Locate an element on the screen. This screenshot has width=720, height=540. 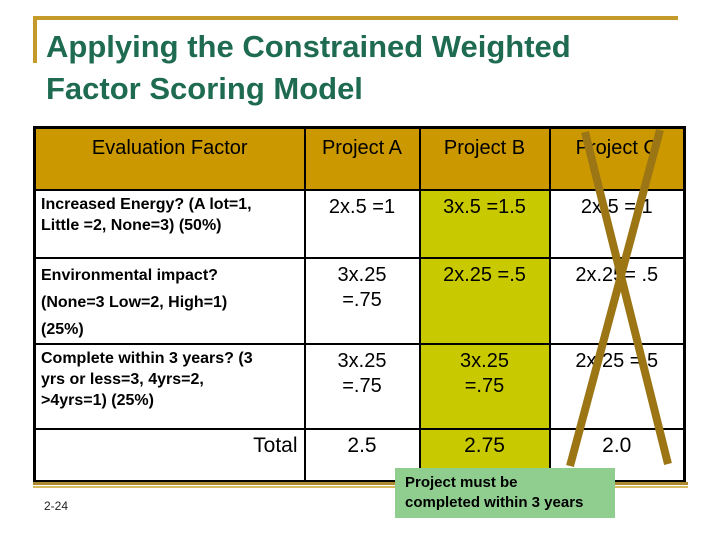
header-project-c: Project C is located at coordinates (617, 158).